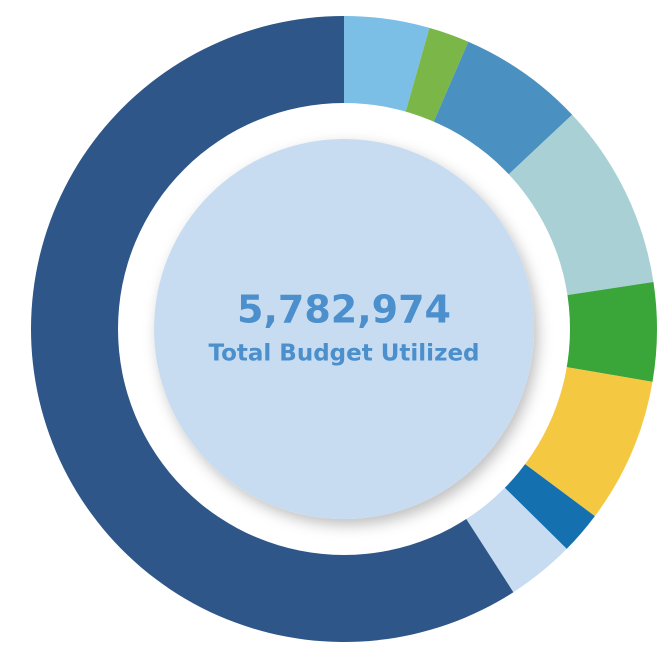  Describe the element at coordinates (343, 354) in the screenshot. I see `total-label: Total Budget Utilized` at that location.